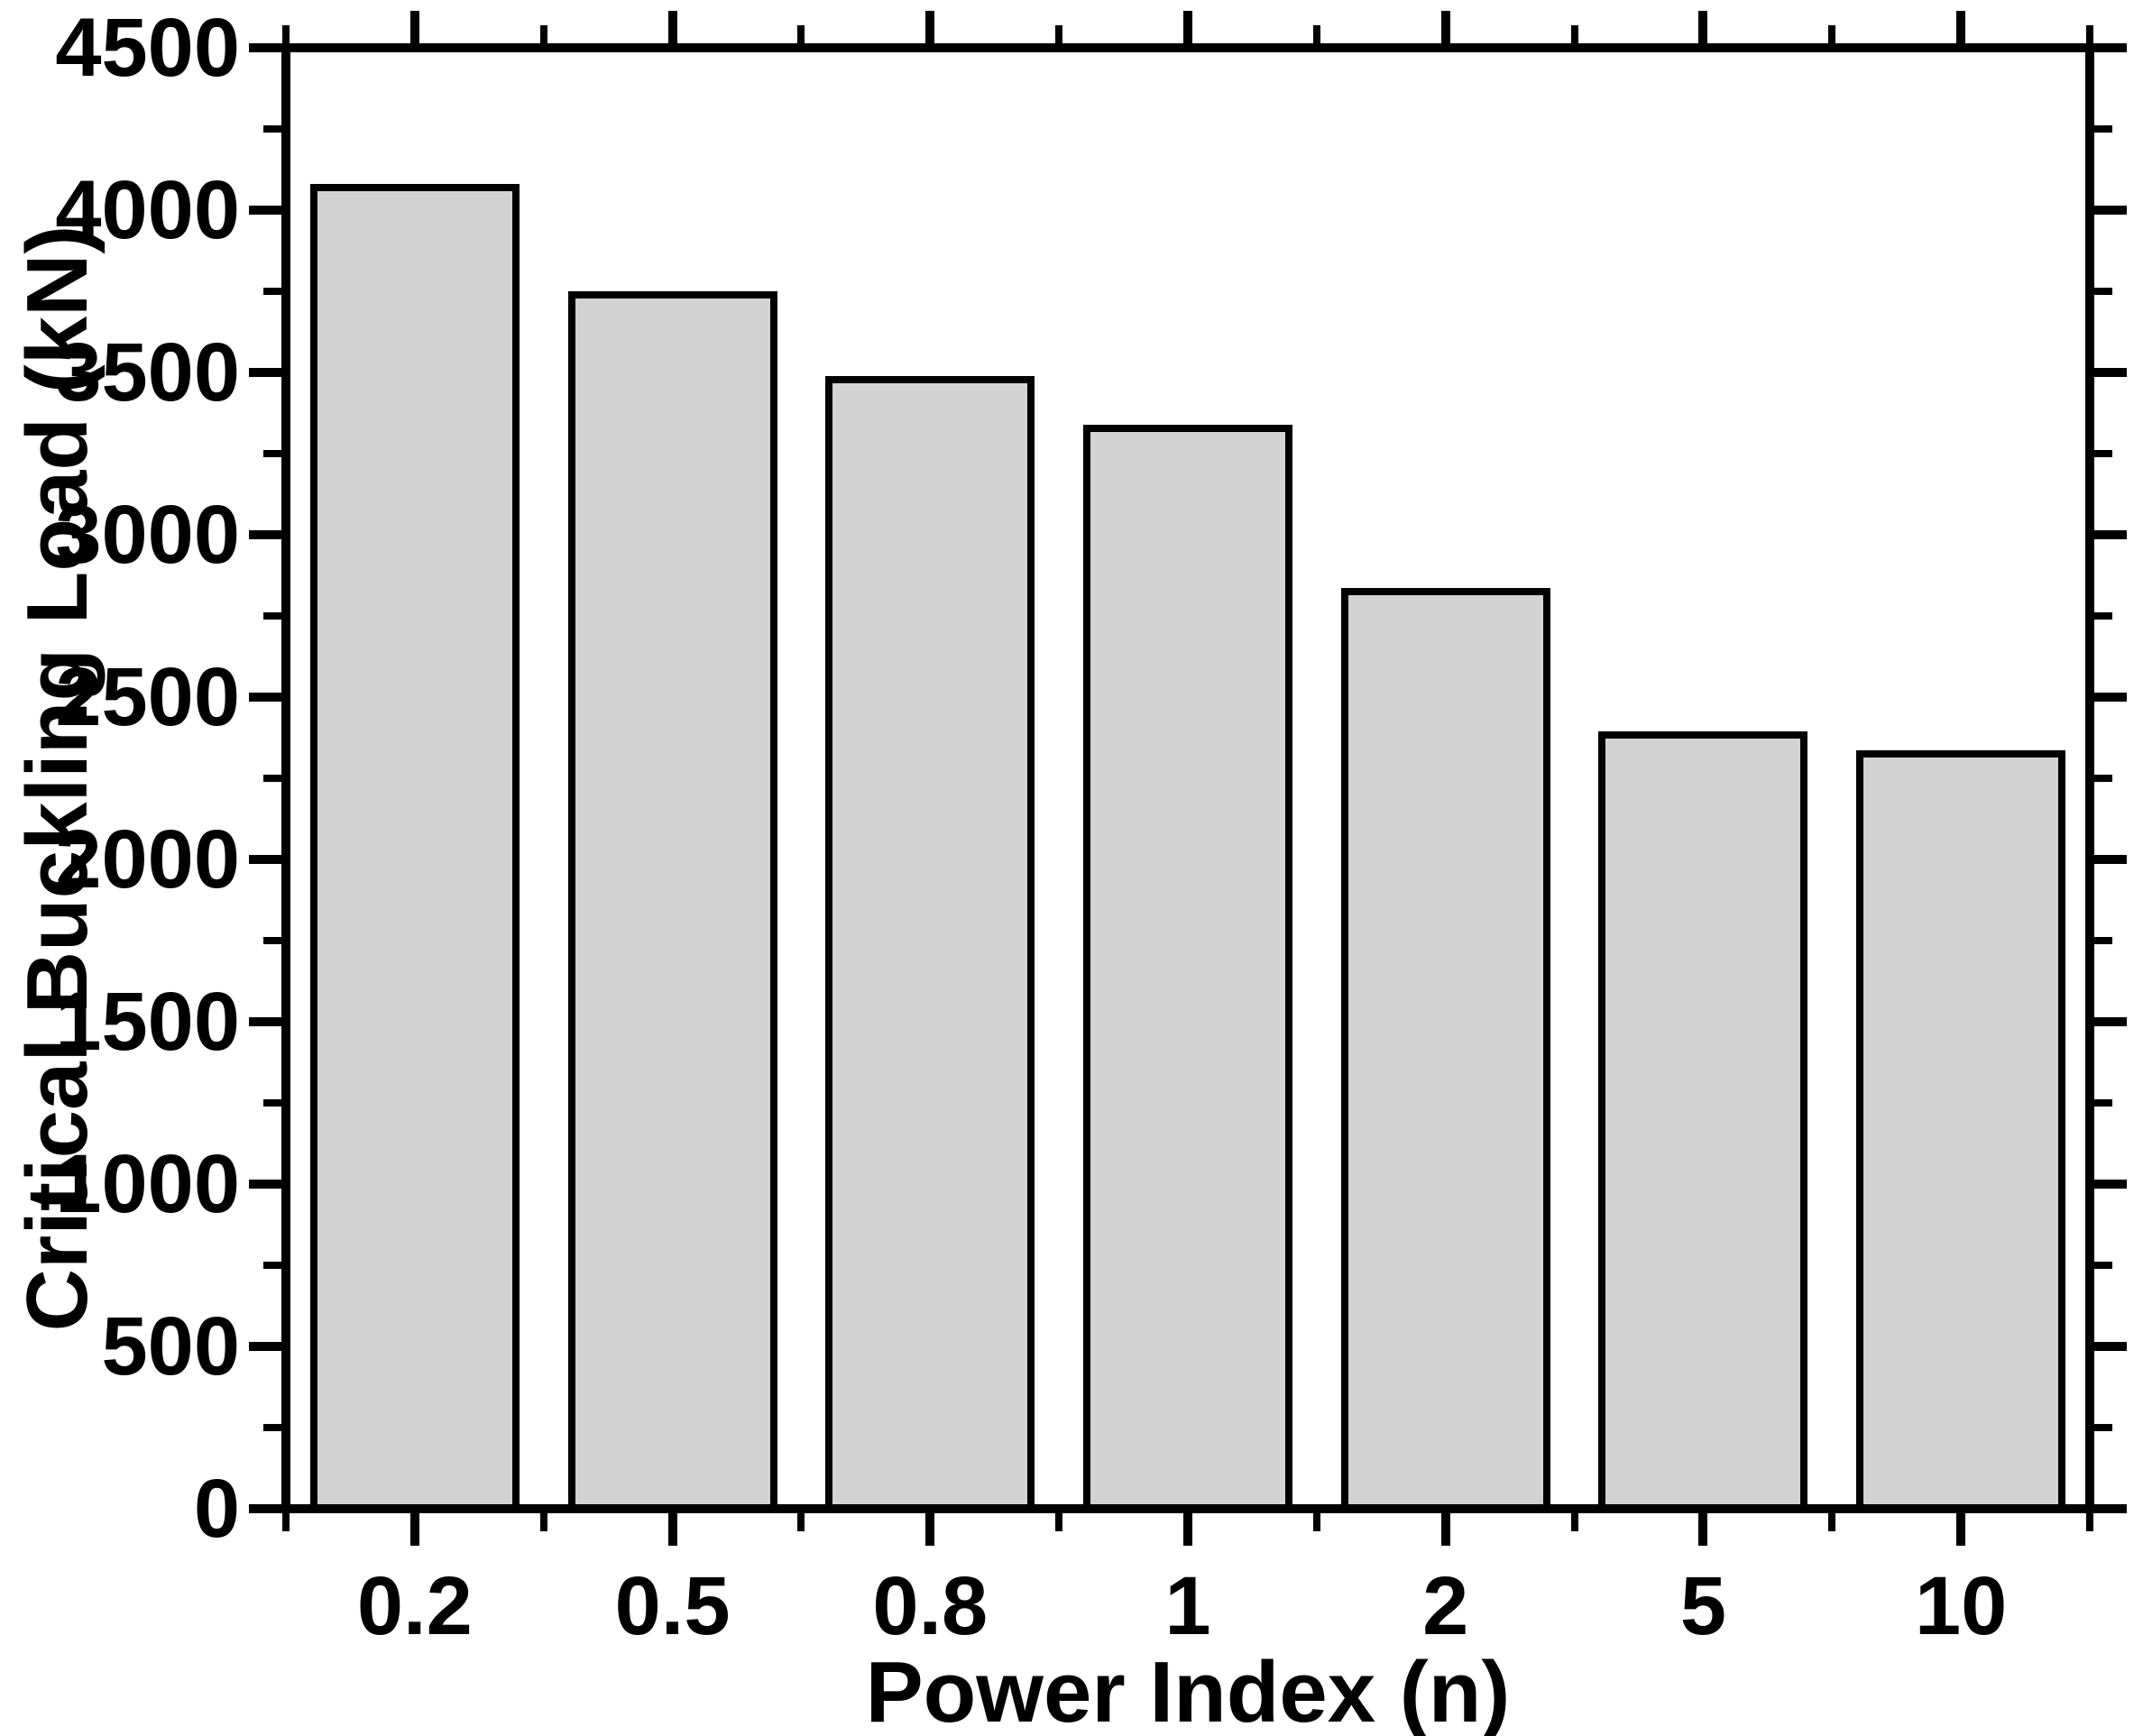  I want to click on bar-0.5, so click(672, 900).